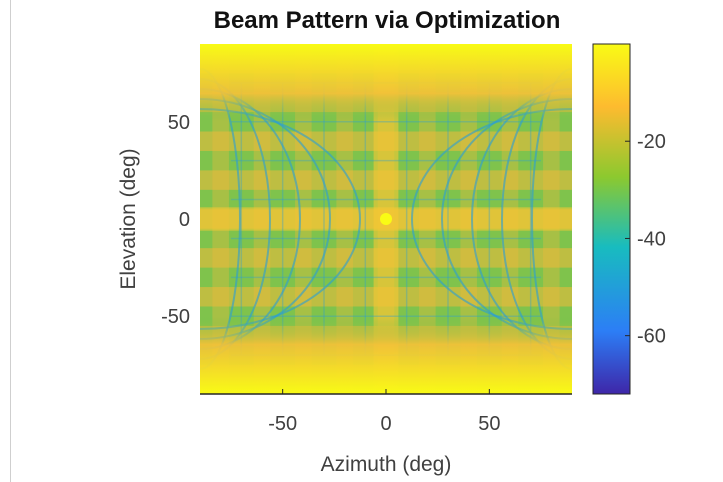 The height and width of the screenshot is (482, 723). What do you see at coordinates (10, 241) in the screenshot?
I see `panel-border` at bounding box center [10, 241].